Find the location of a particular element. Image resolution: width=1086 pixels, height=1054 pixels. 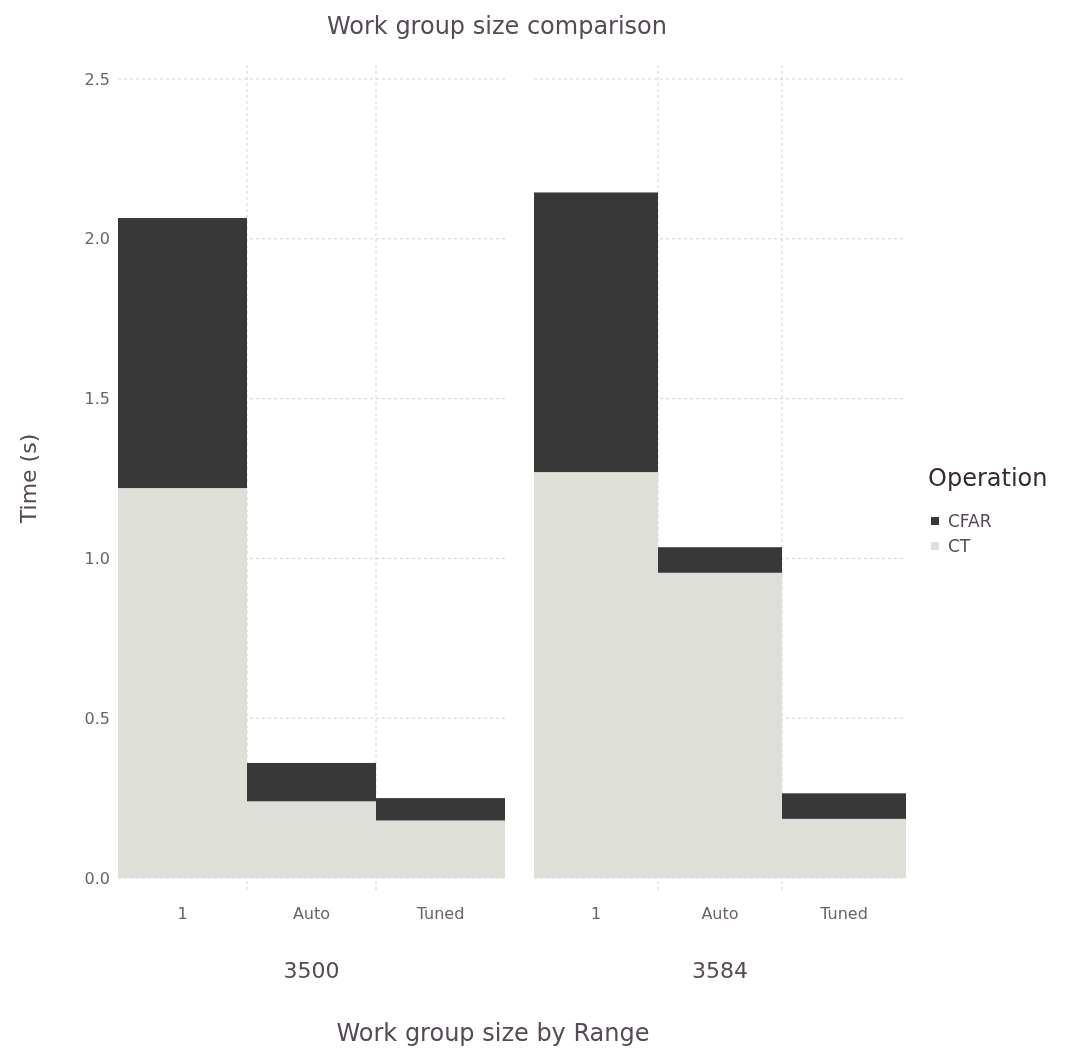

y-axis-title: Time (s) is located at coordinates (28, 479).